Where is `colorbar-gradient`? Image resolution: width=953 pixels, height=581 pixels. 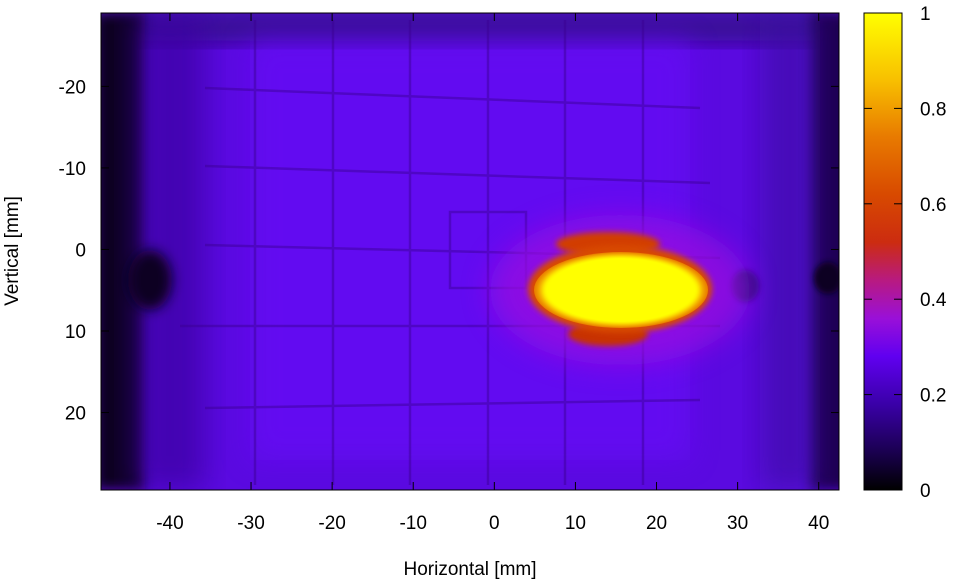
colorbar-gradient is located at coordinates (883, 251).